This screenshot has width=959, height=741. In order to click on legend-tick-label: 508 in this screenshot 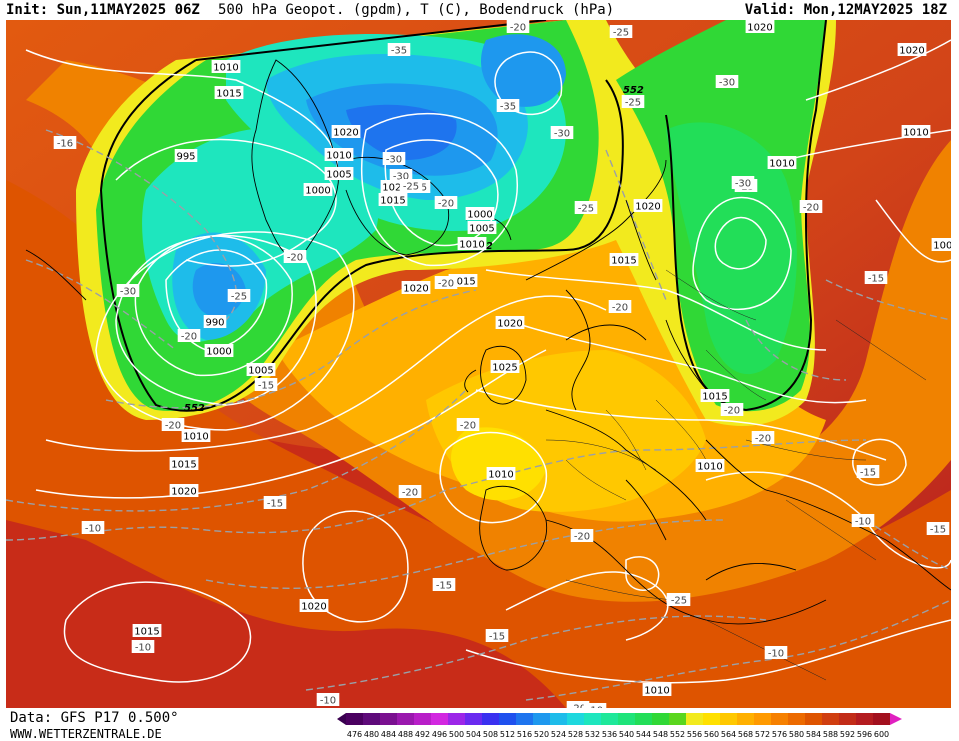, I will do `click(490, 734)`.